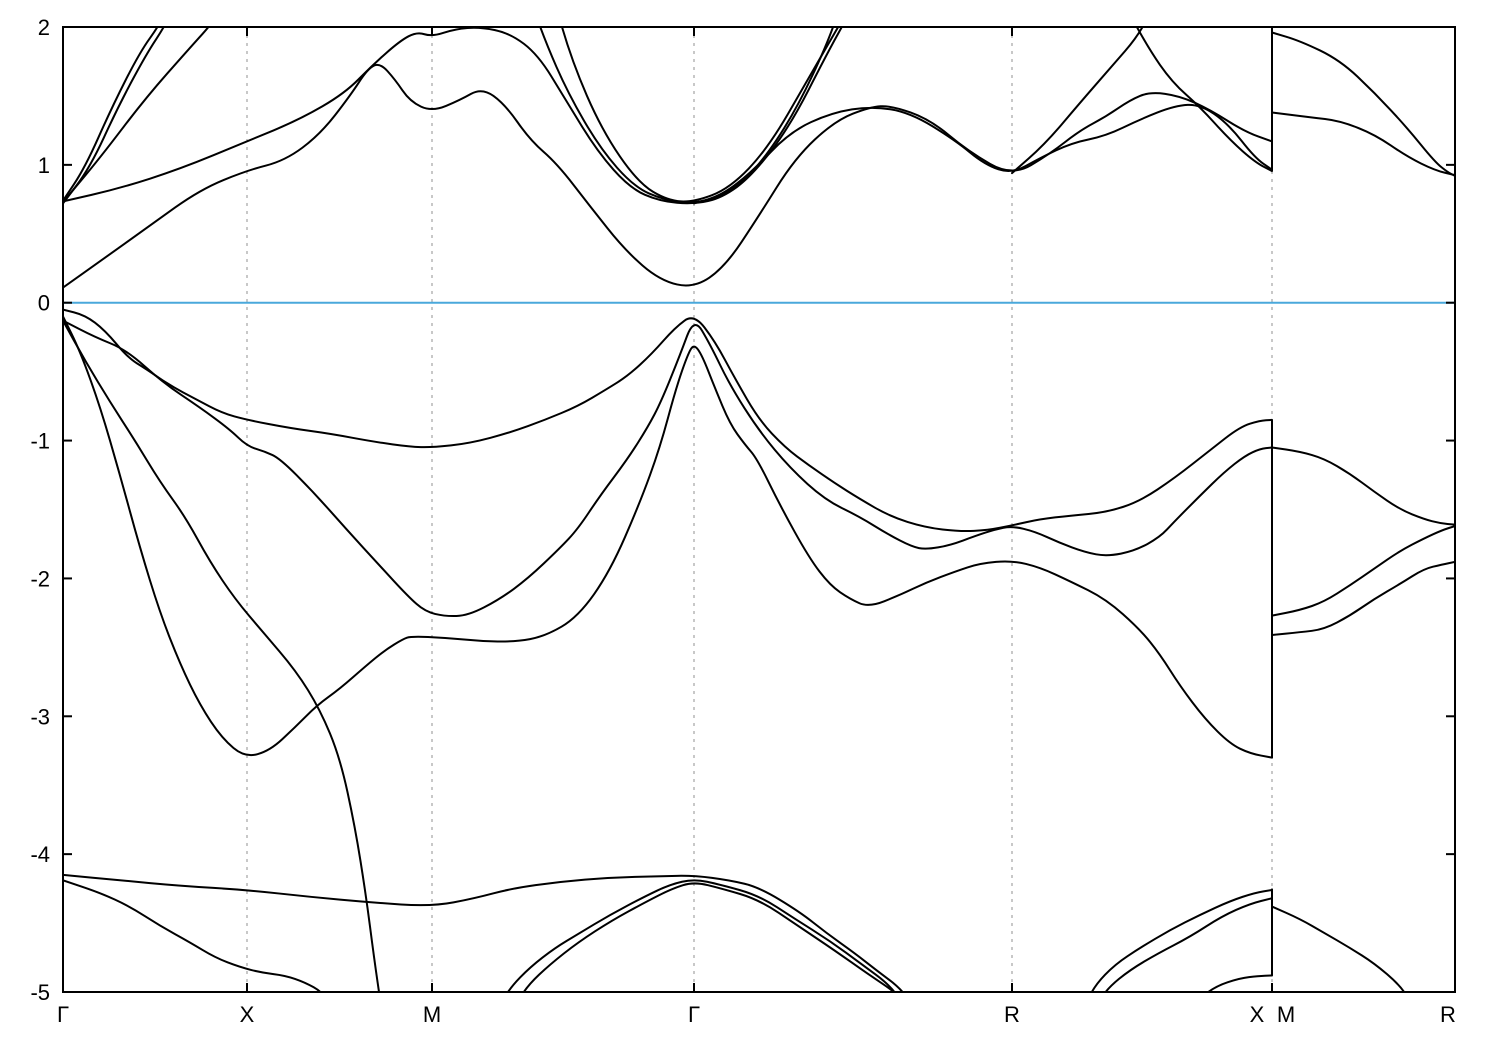 This screenshot has height=1050, width=1500. What do you see at coordinates (1363, 598) in the screenshot?
I see `band-curve-panel2-val-U3` at bounding box center [1363, 598].